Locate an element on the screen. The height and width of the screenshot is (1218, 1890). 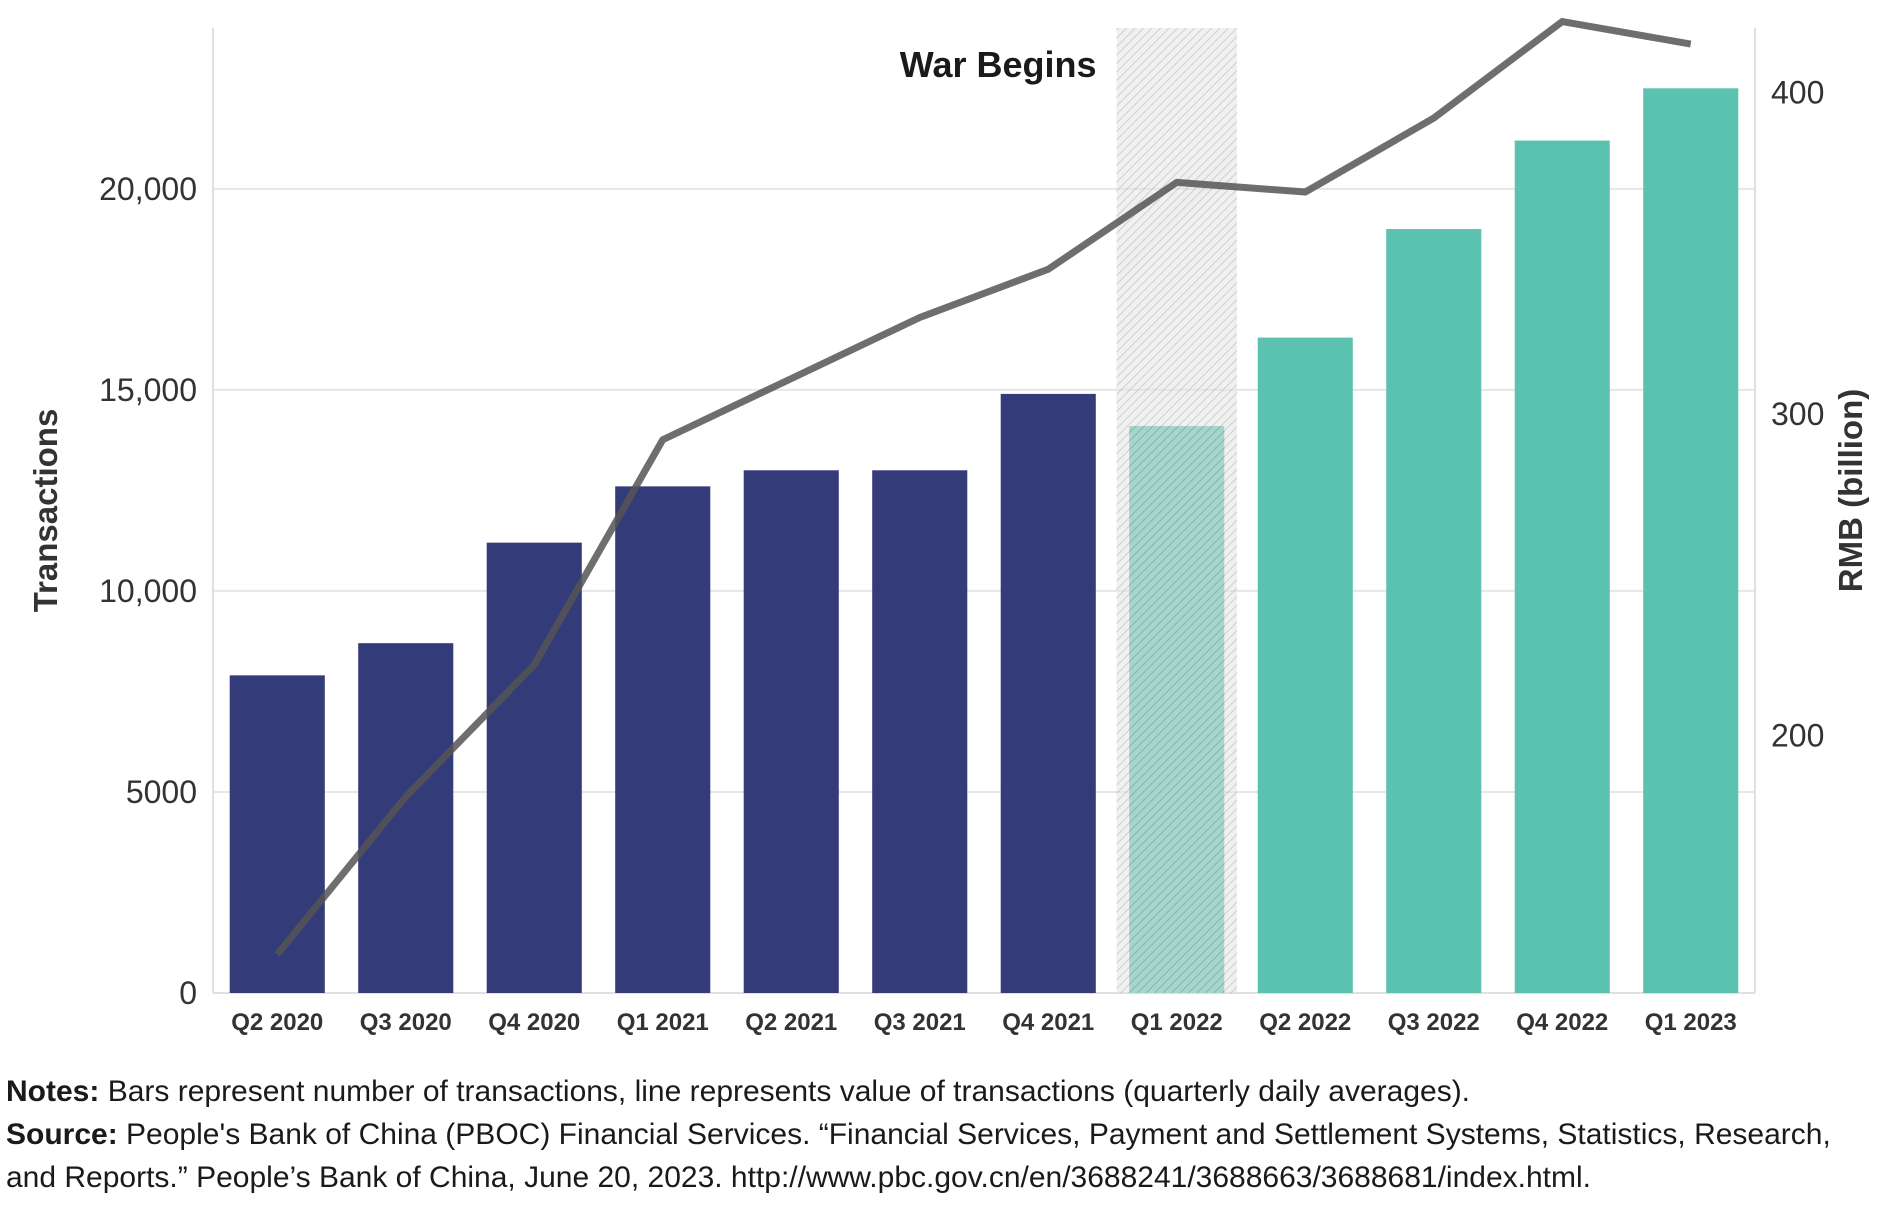
notes-label: Notes: is located at coordinates (53, 1091).